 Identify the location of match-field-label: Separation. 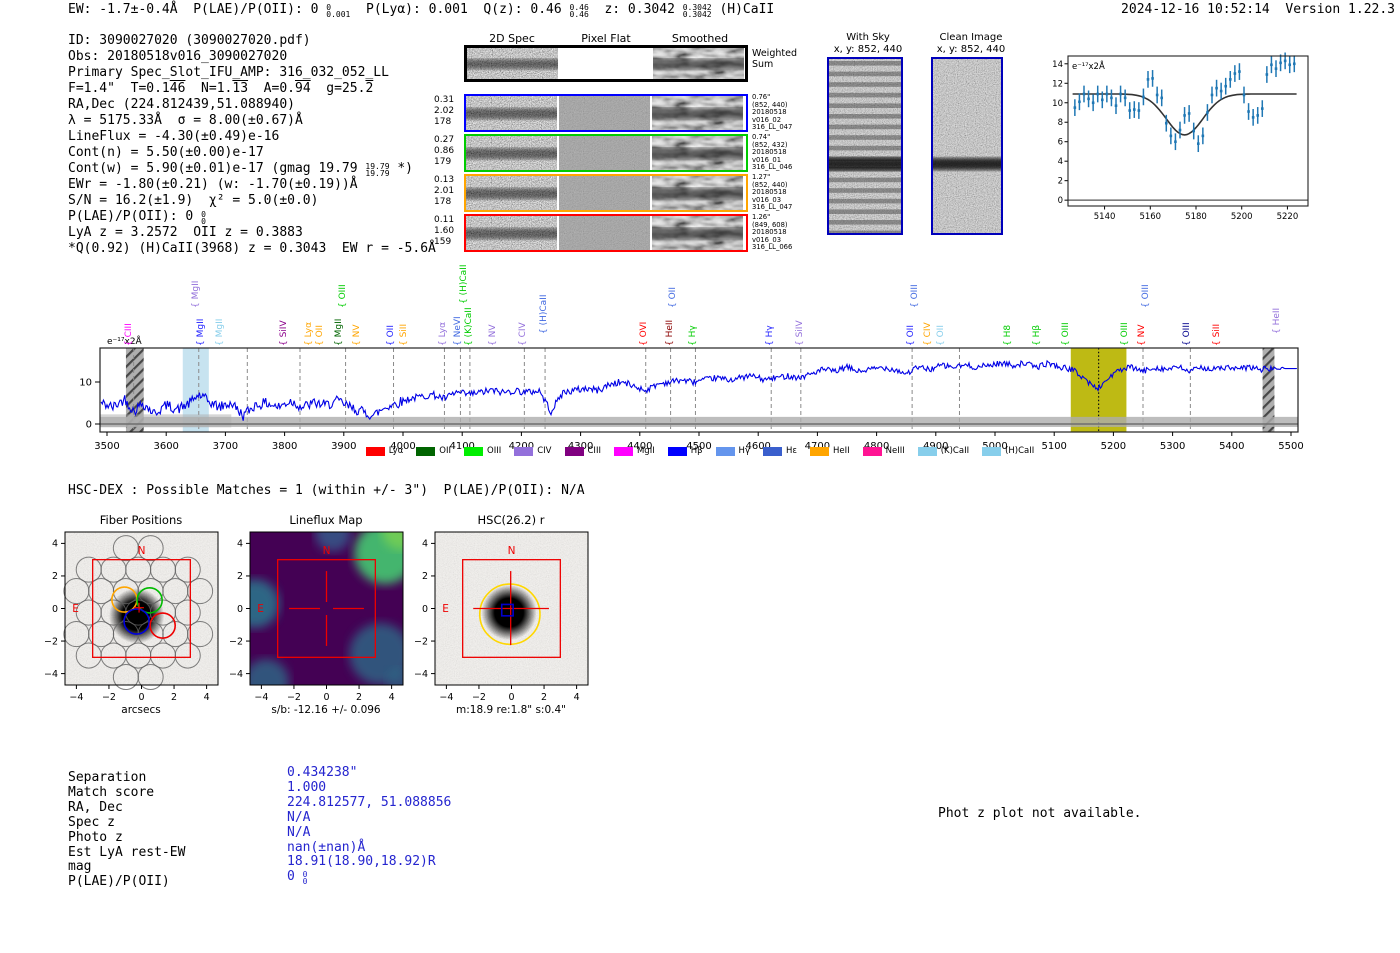
(107, 777).